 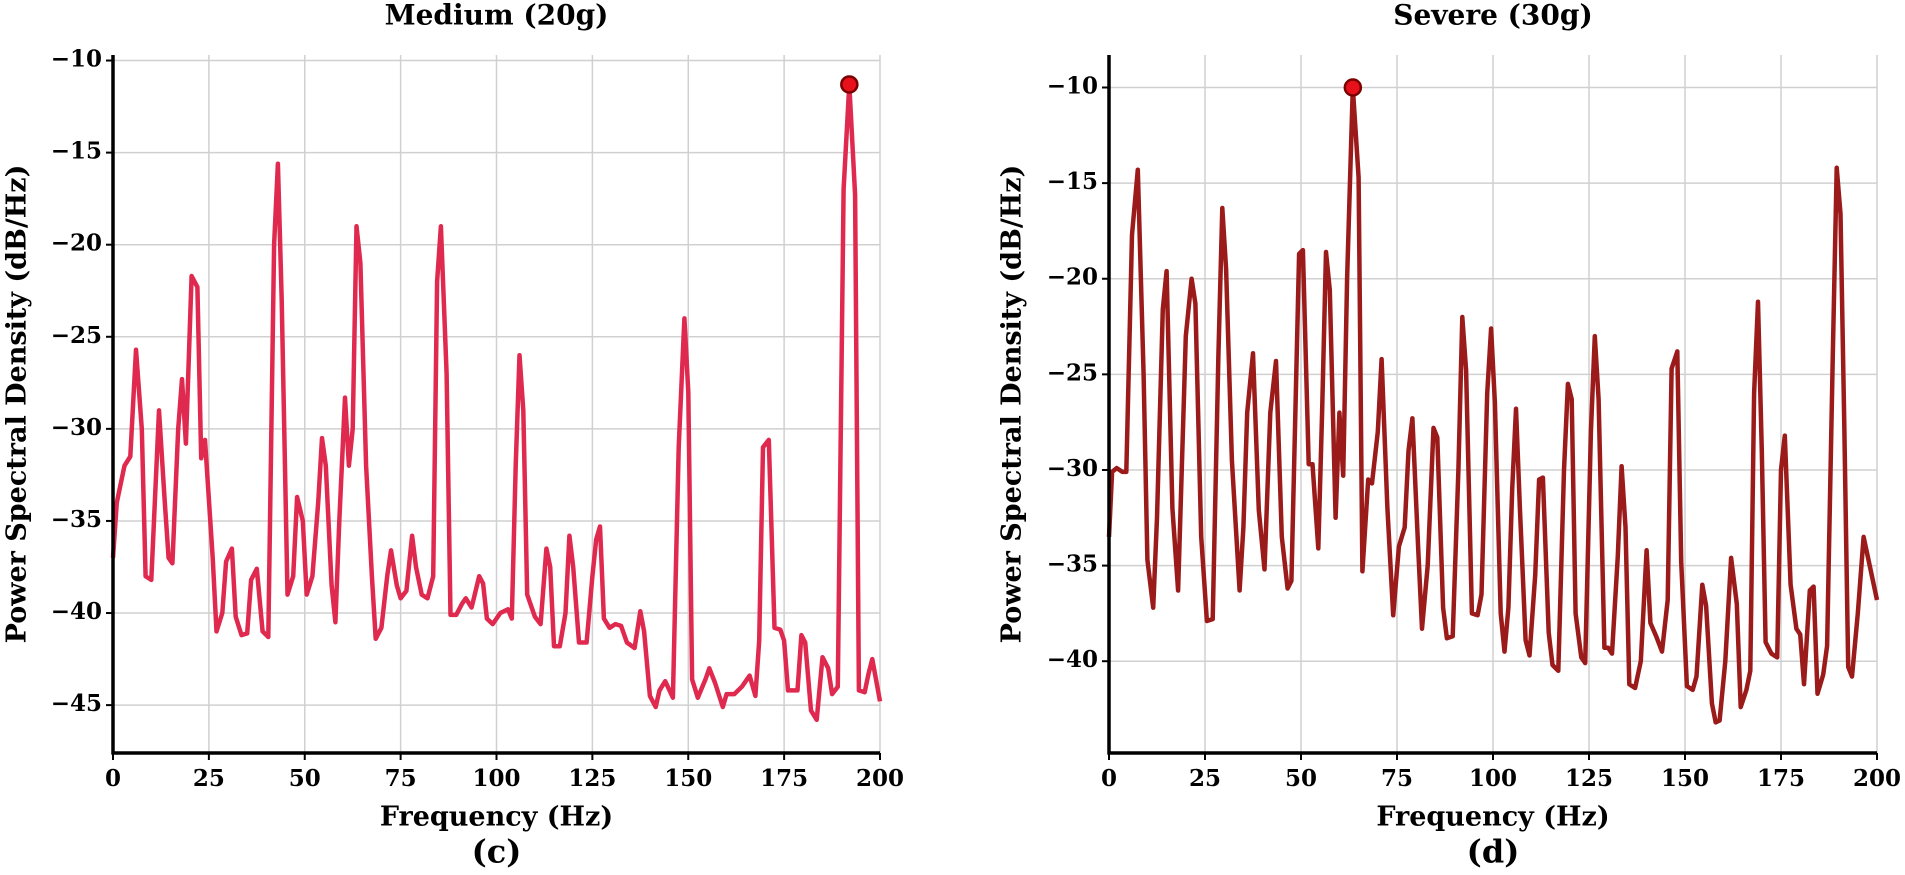 I want to click on chart-title: Medium (20g), so click(x=497, y=16).